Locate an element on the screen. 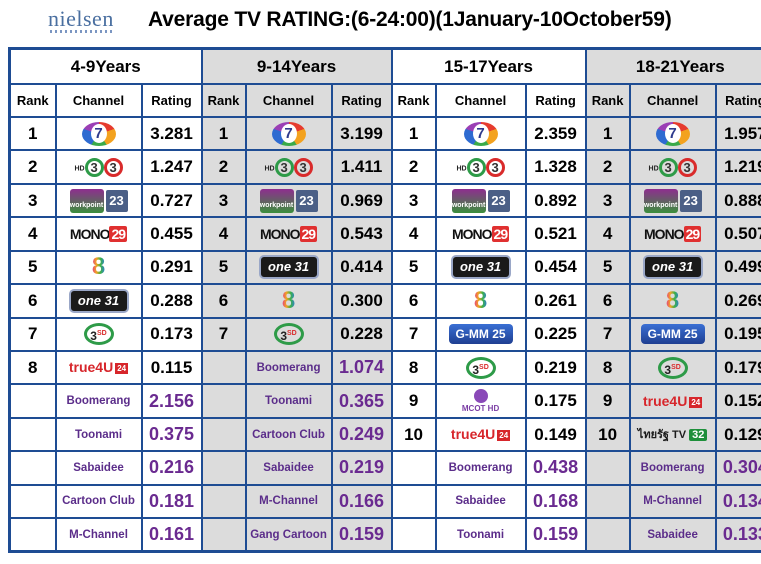 This screenshot has width=761, height=564. rating-cell: 0.888 is located at coordinates (737, 200).